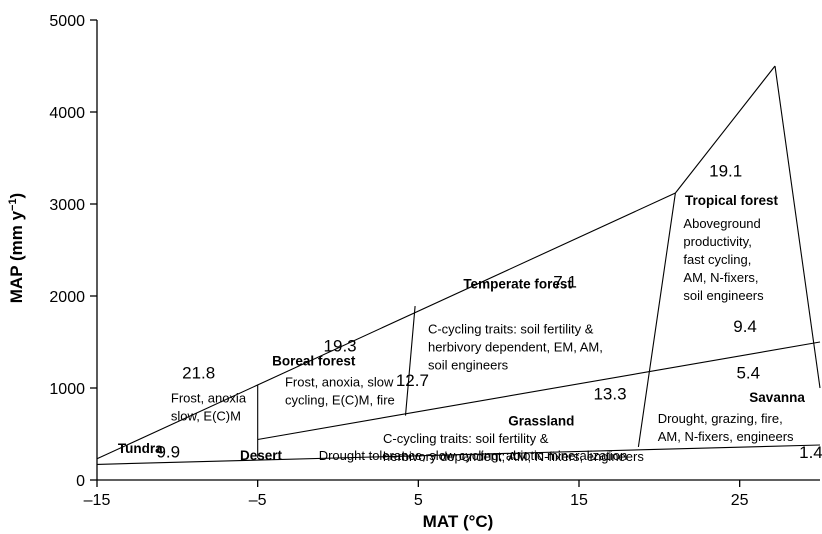 This screenshot has width=822, height=534. What do you see at coordinates (740, 500) in the screenshot?
I see `x-tick-label: 25` at bounding box center [740, 500].